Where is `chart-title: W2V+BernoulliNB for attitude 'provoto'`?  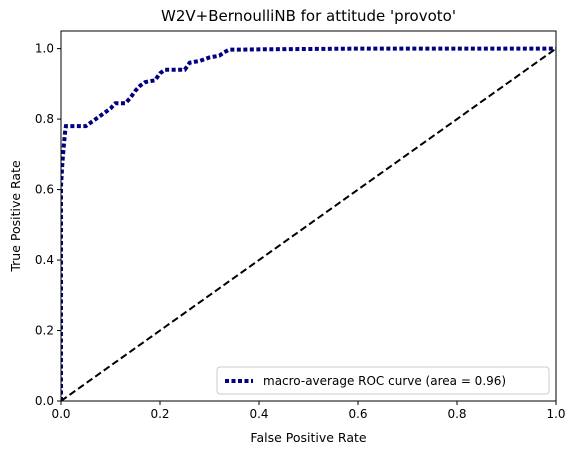 chart-title: W2V+BernoulliNB for attitude 'provoto' is located at coordinates (308, 16).